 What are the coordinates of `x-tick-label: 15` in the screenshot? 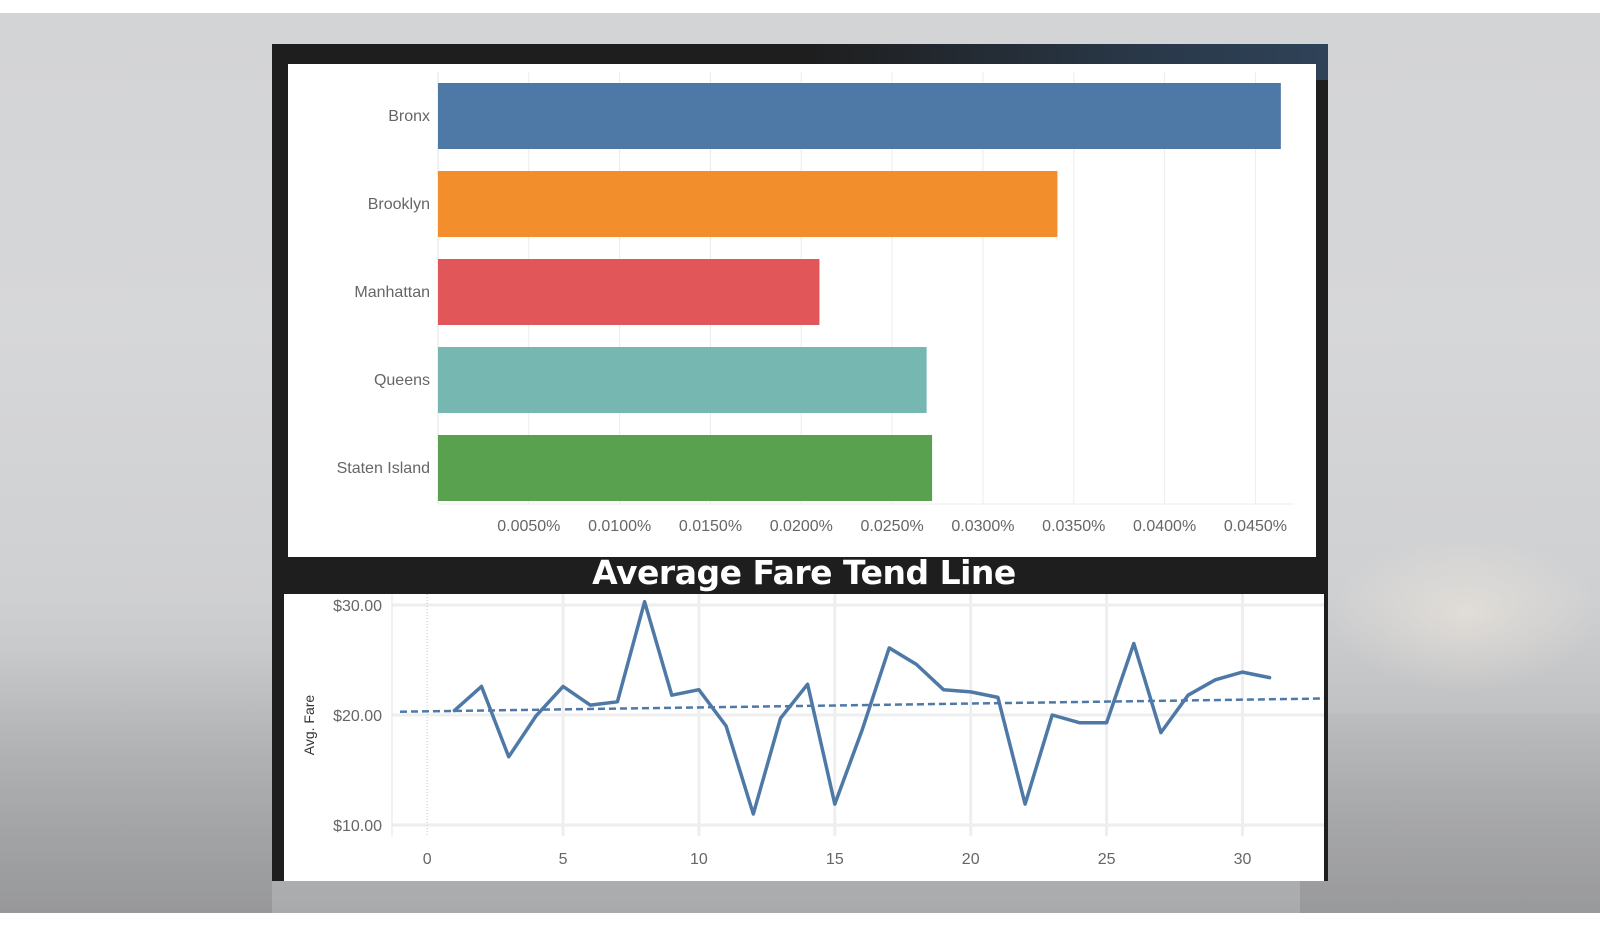 It's located at (835, 859).